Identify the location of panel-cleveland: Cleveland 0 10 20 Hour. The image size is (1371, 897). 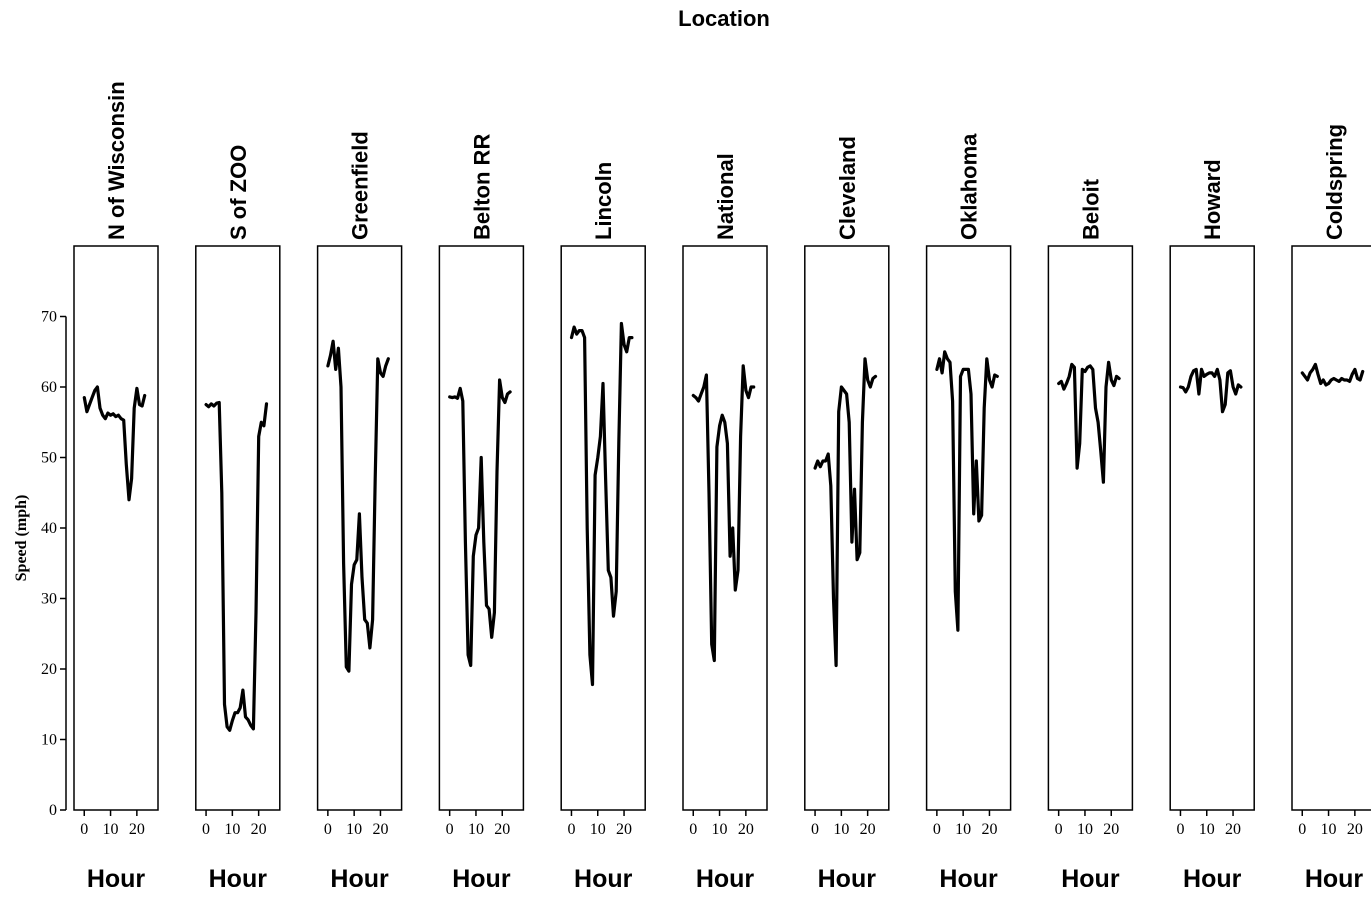
(847, 514).